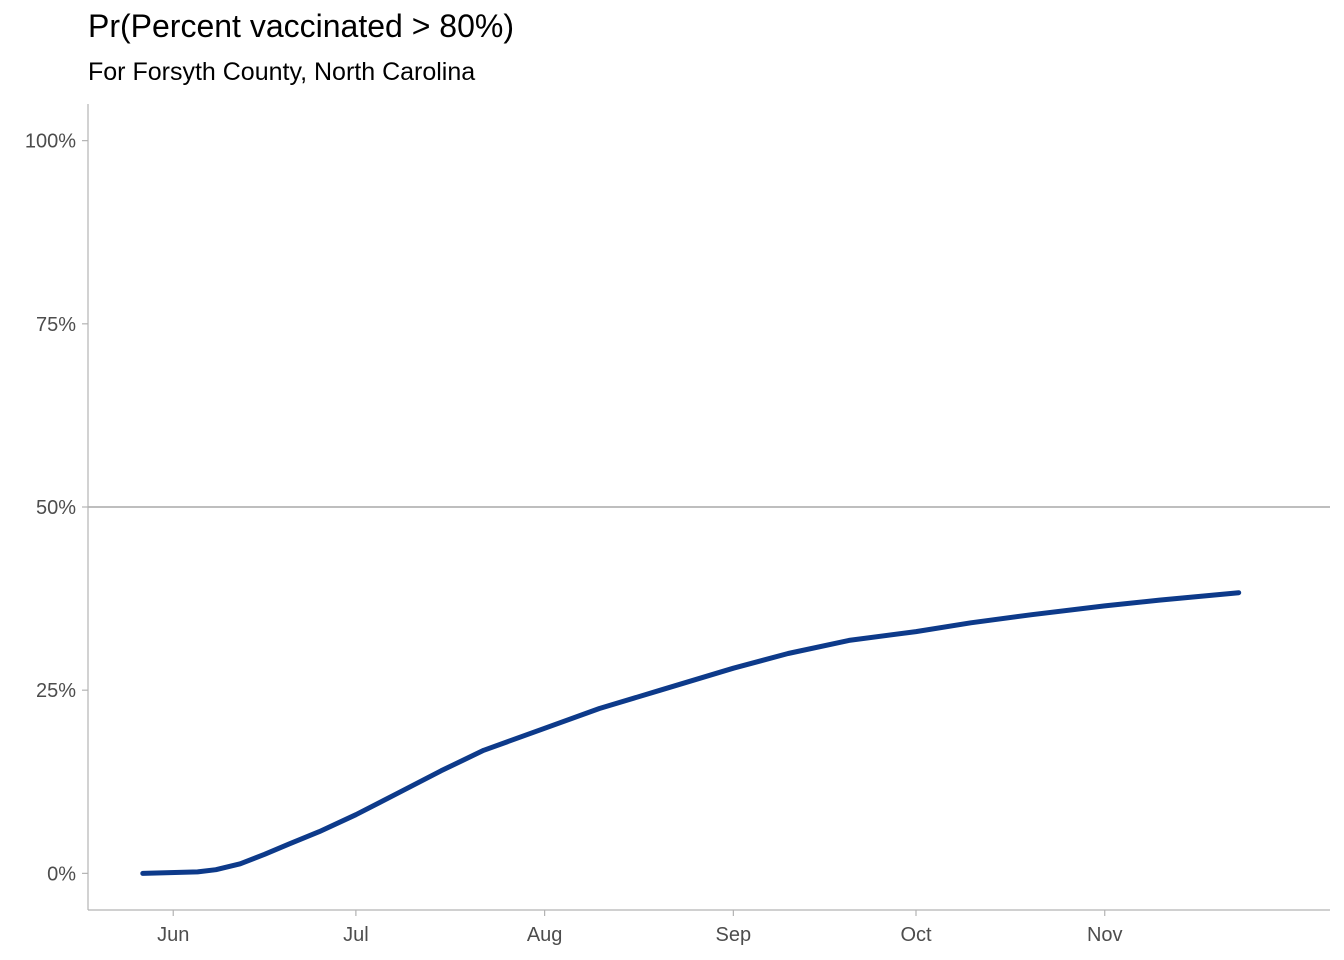 The width and height of the screenshot is (1344, 960). I want to click on chart-title: Pr(Percent vaccinated > 80%), so click(301, 26).